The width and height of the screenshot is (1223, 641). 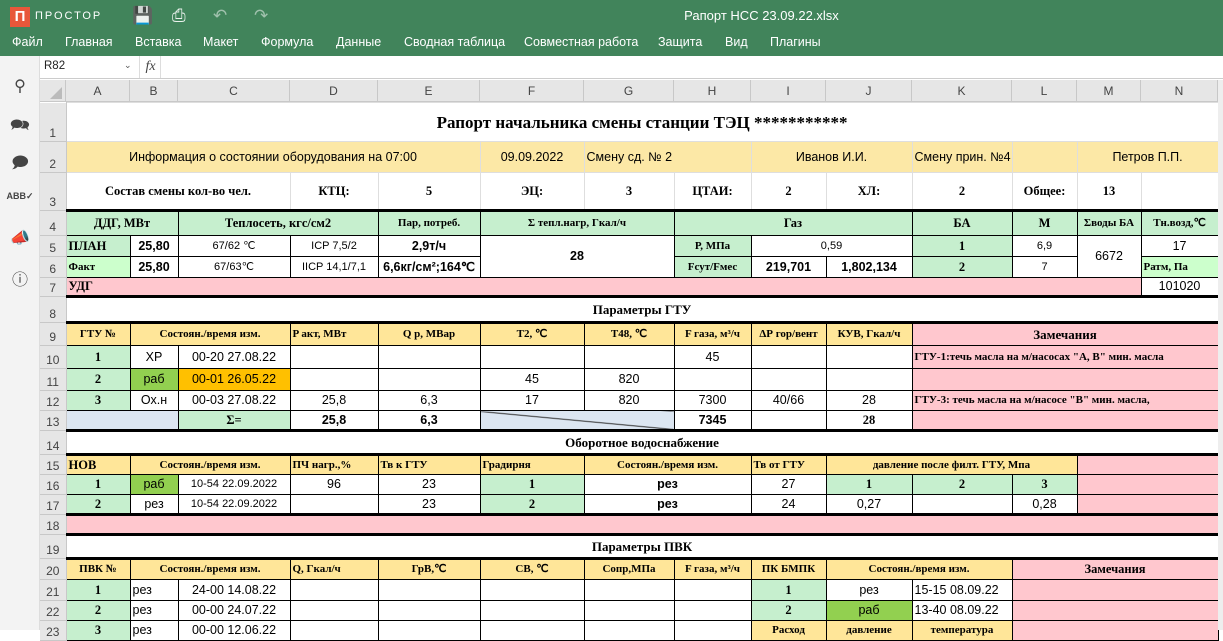 What do you see at coordinates (261, 15) in the screenshot?
I see `redo-icon: ↷` at bounding box center [261, 15].